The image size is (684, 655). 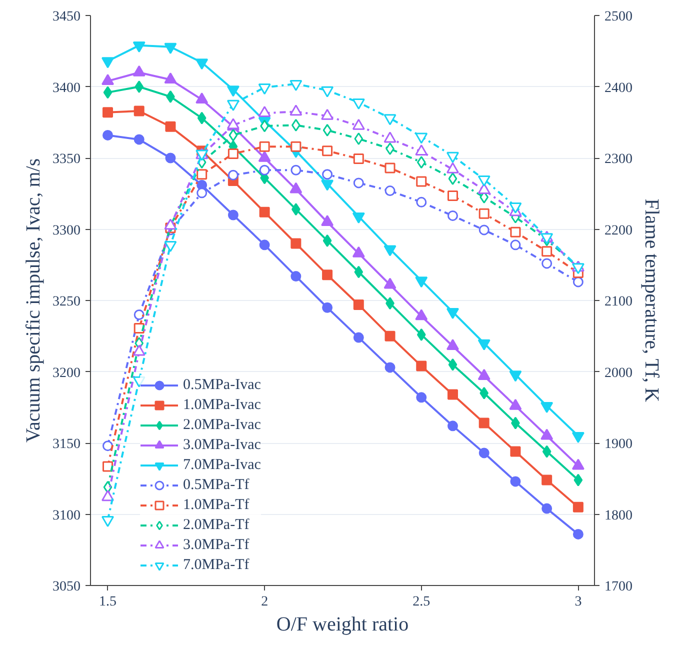 What do you see at coordinates (618, 159) in the screenshot?
I see `y2-tick-label: 2300` at bounding box center [618, 159].